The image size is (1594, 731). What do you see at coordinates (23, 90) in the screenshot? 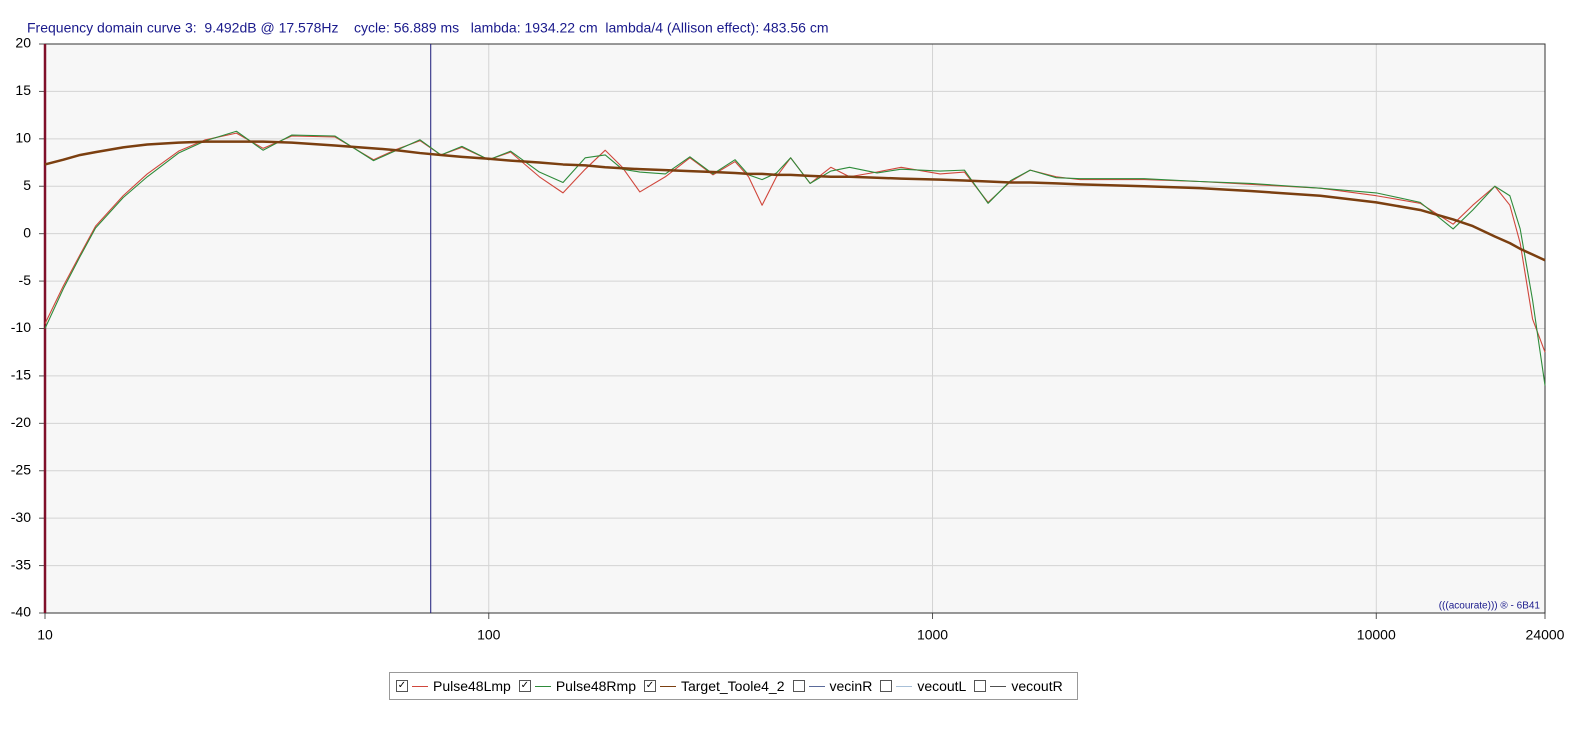
I see `y-tick-label: 15` at bounding box center [23, 90].